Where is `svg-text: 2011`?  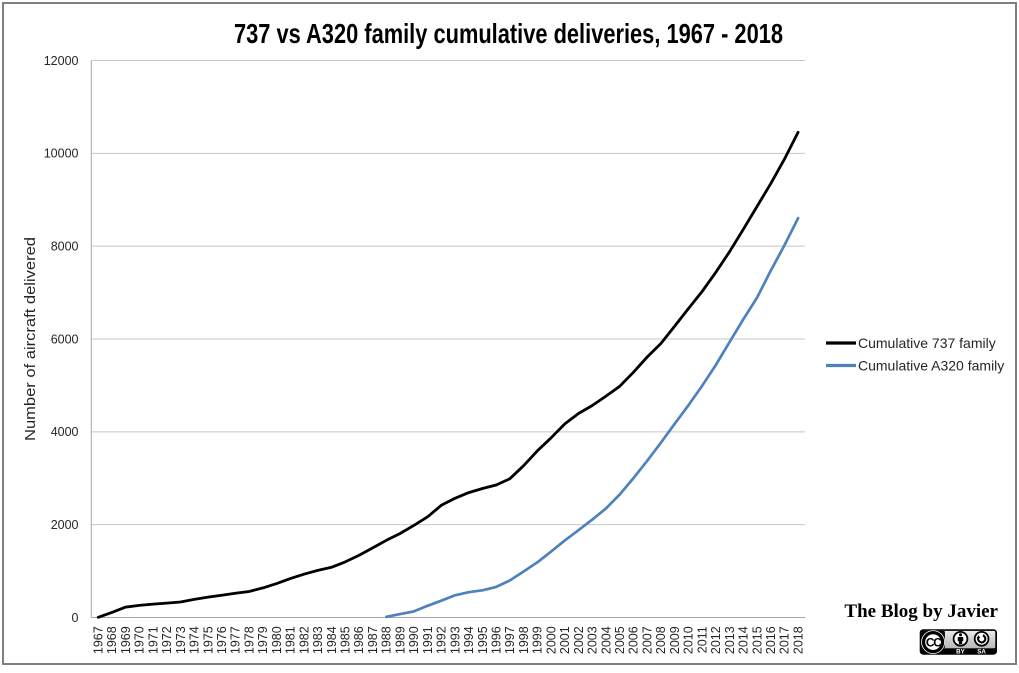 svg-text: 2011 is located at coordinates (702, 639).